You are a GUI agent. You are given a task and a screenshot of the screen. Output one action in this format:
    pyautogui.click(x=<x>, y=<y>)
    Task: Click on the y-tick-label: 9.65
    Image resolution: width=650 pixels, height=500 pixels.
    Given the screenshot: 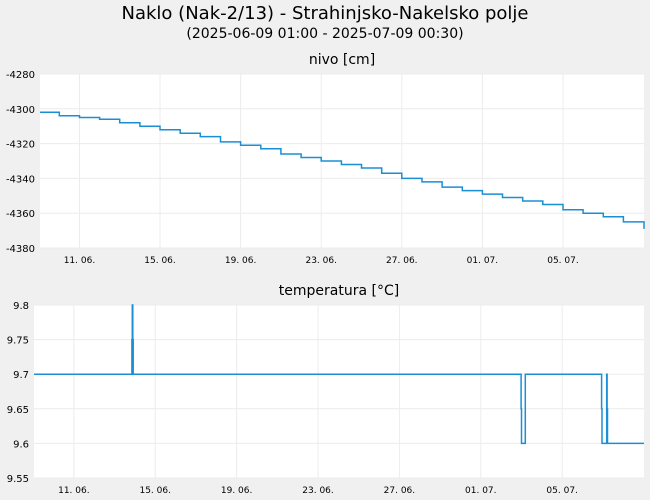 What is the action you would take?
    pyautogui.click(x=18, y=410)
    